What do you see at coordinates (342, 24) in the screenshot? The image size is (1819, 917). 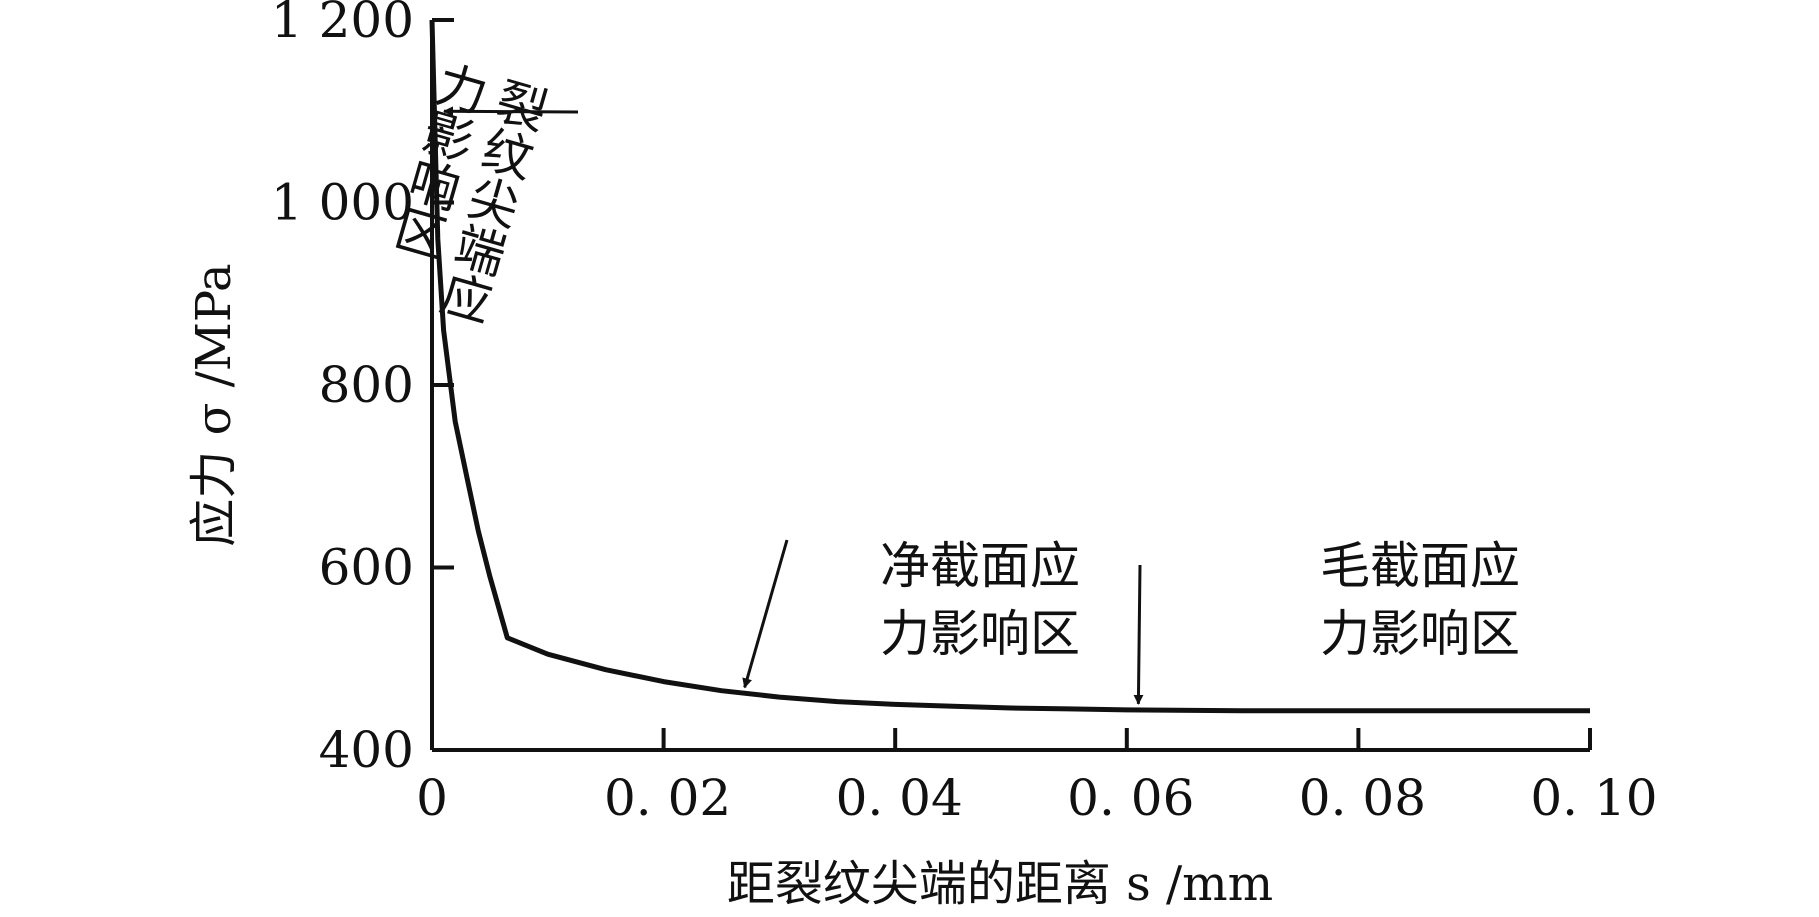 I see `y-tick-label: 1 200` at bounding box center [342, 24].